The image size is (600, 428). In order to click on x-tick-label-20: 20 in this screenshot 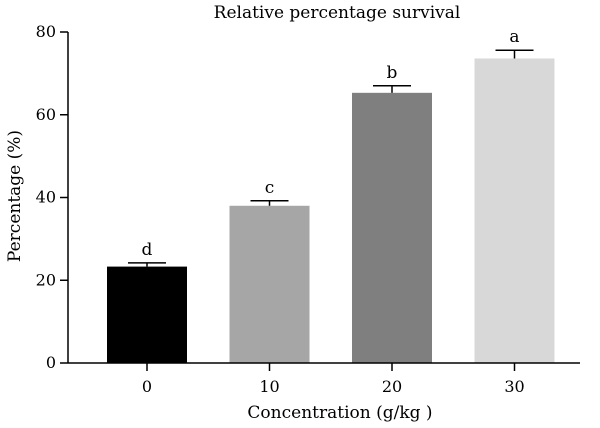, I will do `click(392, 386)`.